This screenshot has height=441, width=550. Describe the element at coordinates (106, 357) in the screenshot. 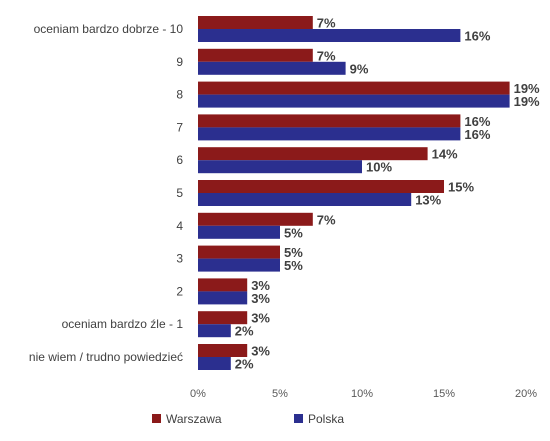

I see `category-label: nie wiem / trudno powiedzieć` at that location.